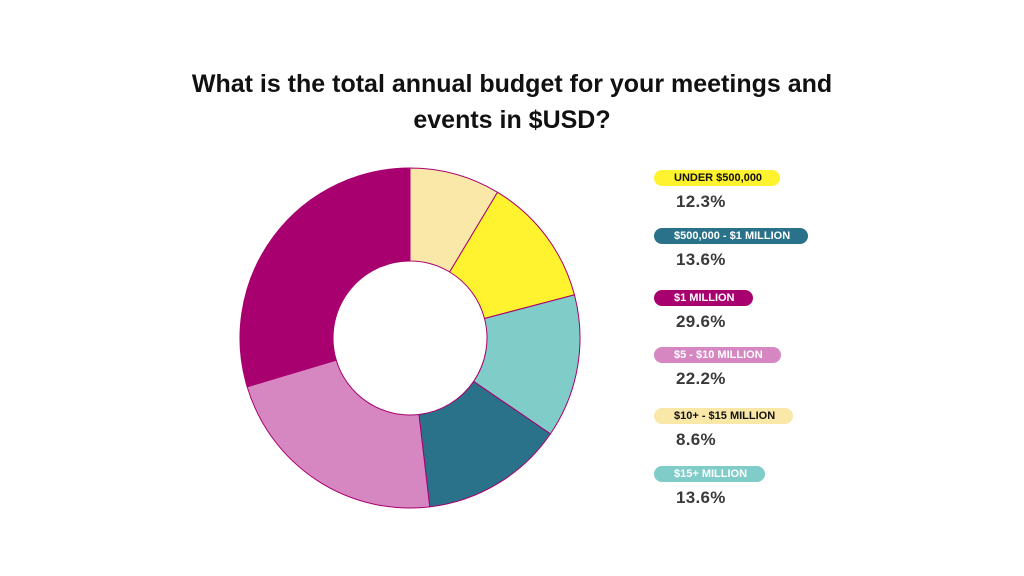  Describe the element at coordinates (710, 474) in the screenshot. I see `legend-pill-15m-plus: $15+ MILLION` at that location.